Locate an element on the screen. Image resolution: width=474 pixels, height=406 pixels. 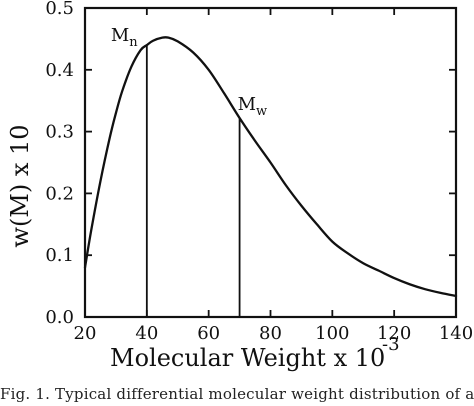
marker-label-main-w: M is located at coordinates (247, 104).